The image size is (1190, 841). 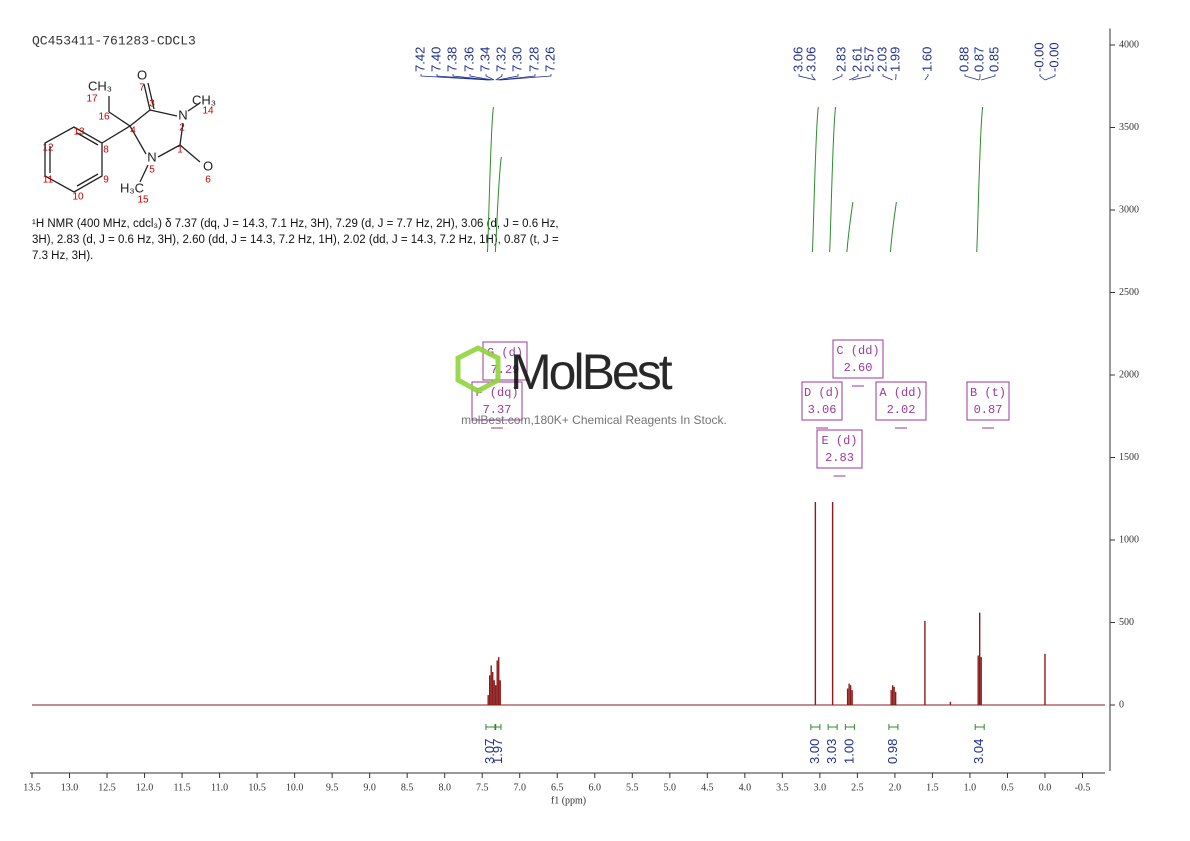 I want to click on atom-label: 6, so click(x=208, y=180).